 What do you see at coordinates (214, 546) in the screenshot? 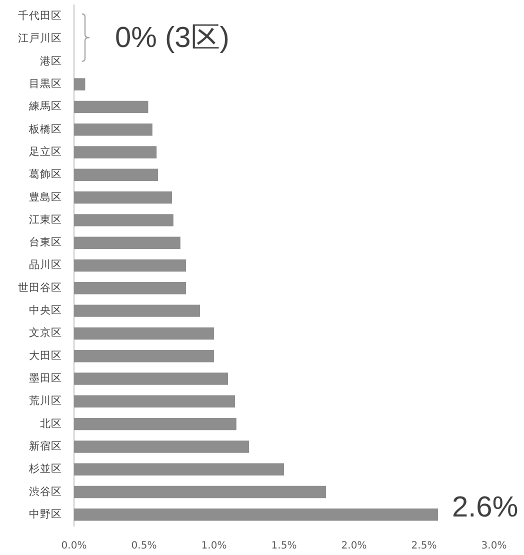
I see `x-tick-label: 1.0%` at bounding box center [214, 546].